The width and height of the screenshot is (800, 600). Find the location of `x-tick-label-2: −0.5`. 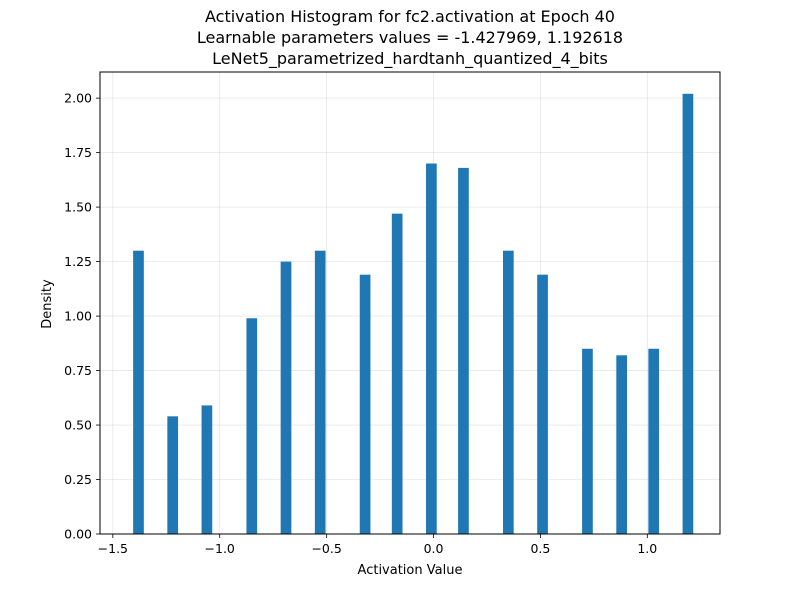

x-tick-label-2: −0.5 is located at coordinates (326, 548).